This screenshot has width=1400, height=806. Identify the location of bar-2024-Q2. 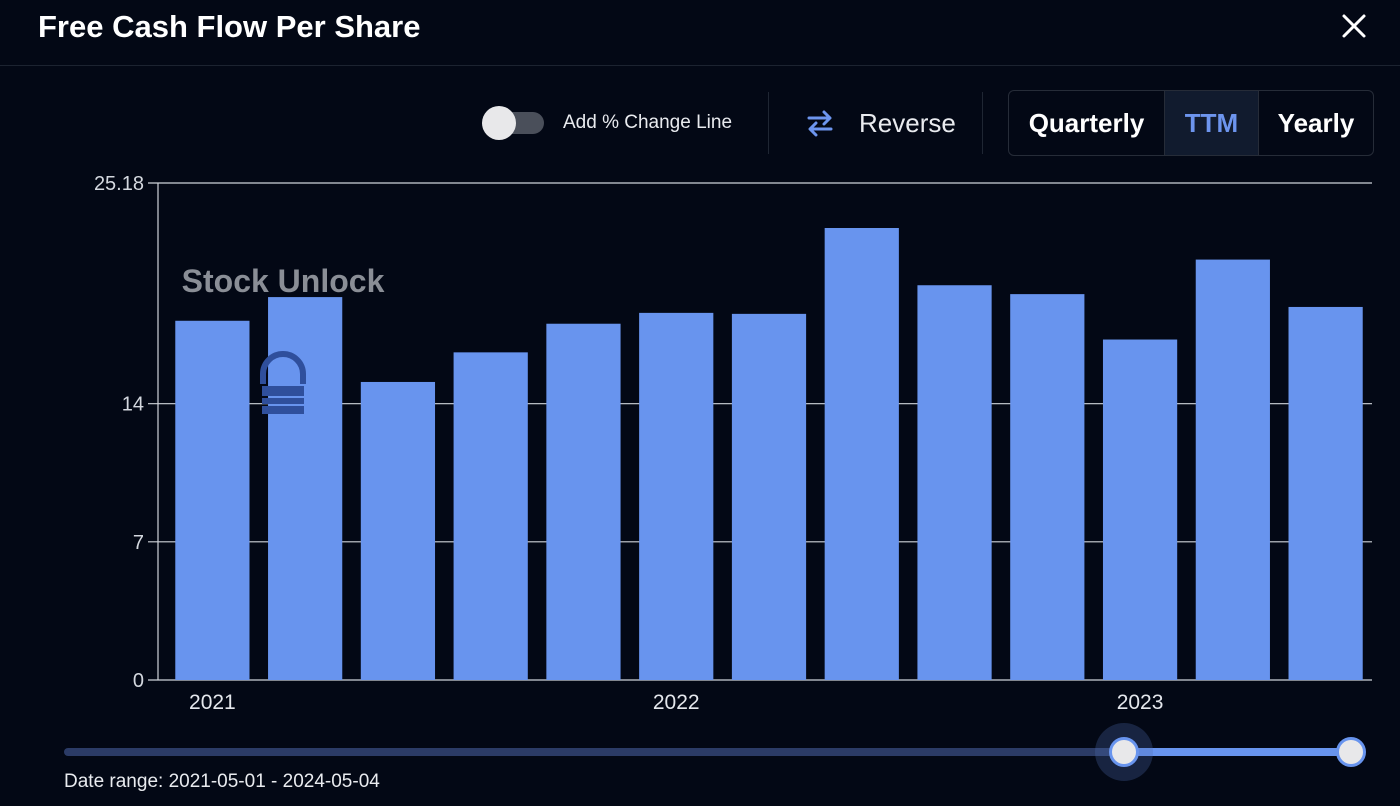
(1325, 493).